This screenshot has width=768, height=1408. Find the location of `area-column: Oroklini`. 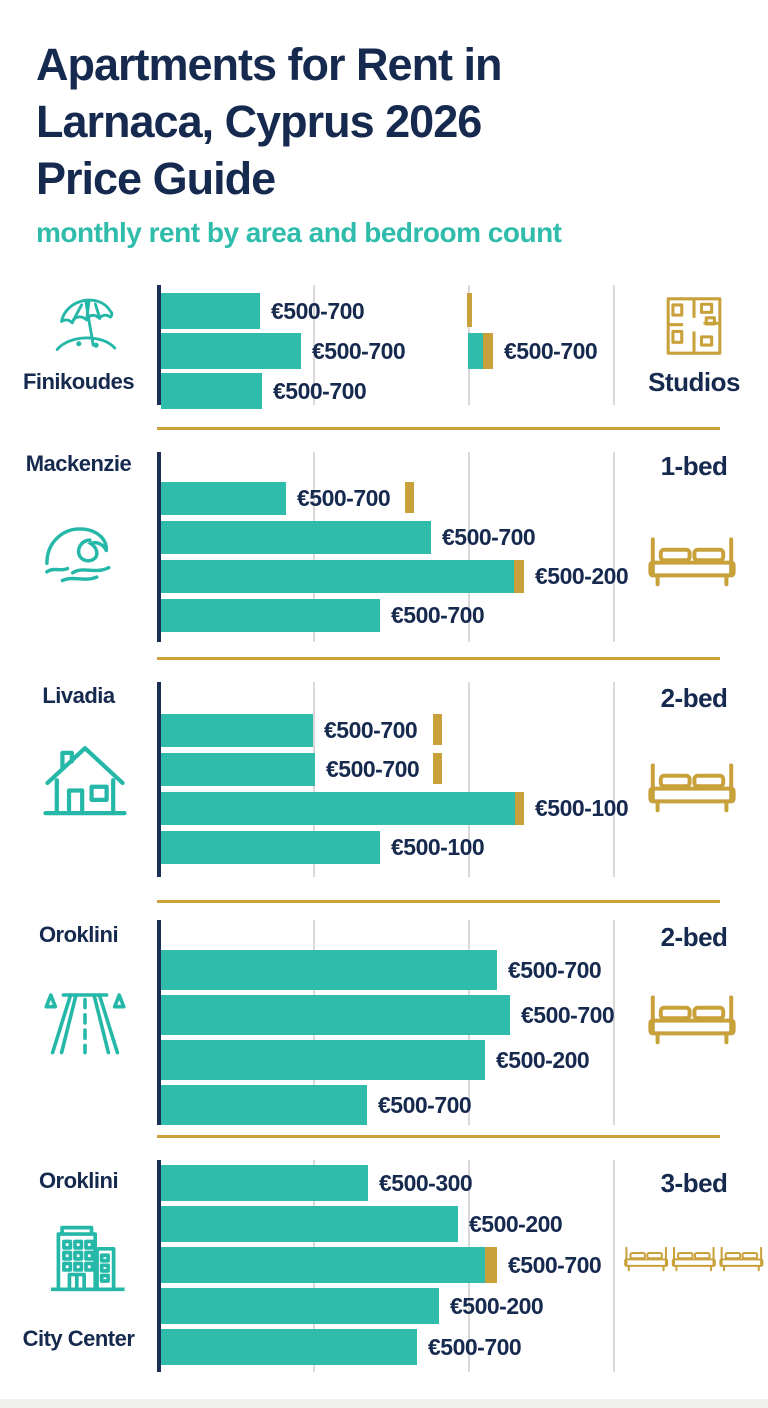

area-column: Oroklini is located at coordinates (78, 1027).